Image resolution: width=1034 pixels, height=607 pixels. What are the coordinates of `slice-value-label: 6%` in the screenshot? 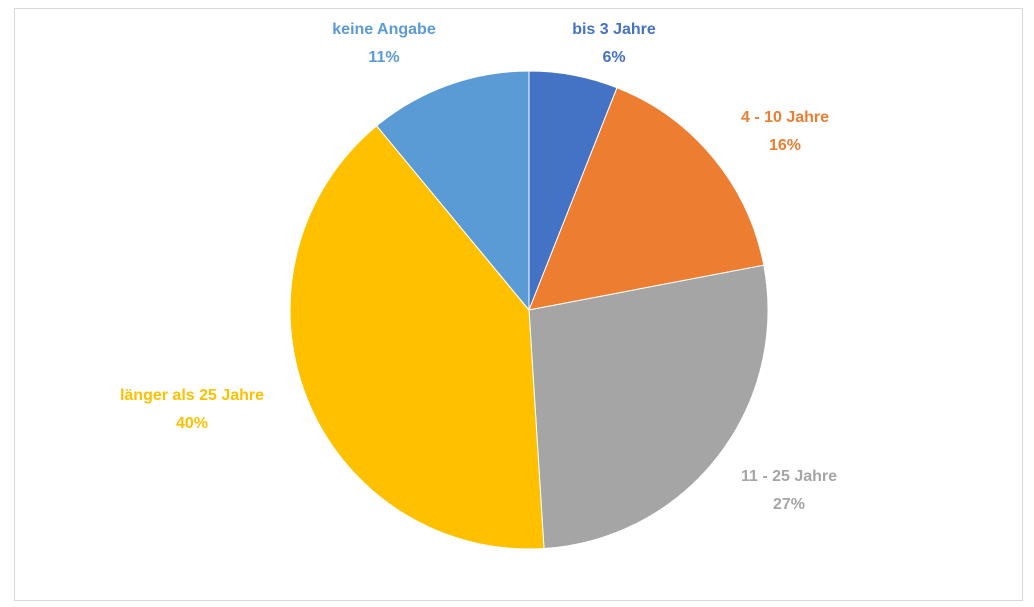 It's located at (613, 57).